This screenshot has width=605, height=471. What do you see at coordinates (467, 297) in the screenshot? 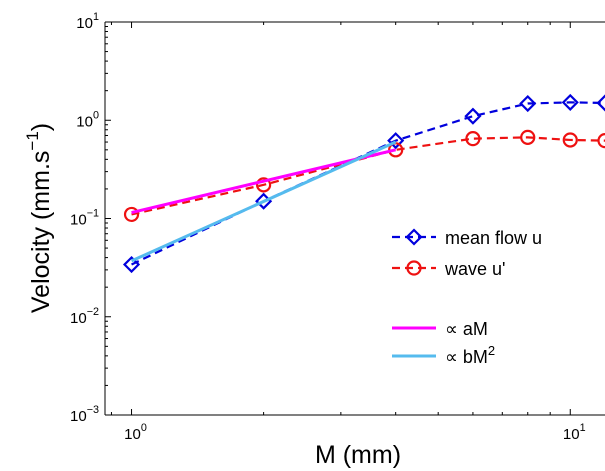
I see `legend: mean flow u wave u' ∝ aM ∝ bM2` at bounding box center [467, 297].